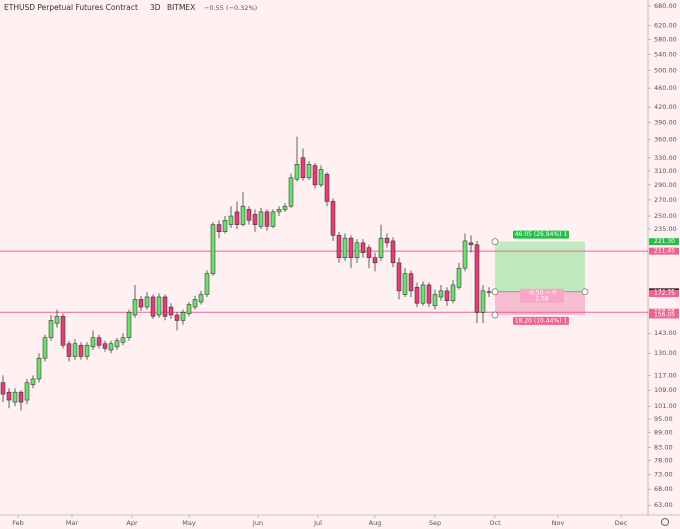  I want to click on y-tick-label: 330.00, so click(665, 158).